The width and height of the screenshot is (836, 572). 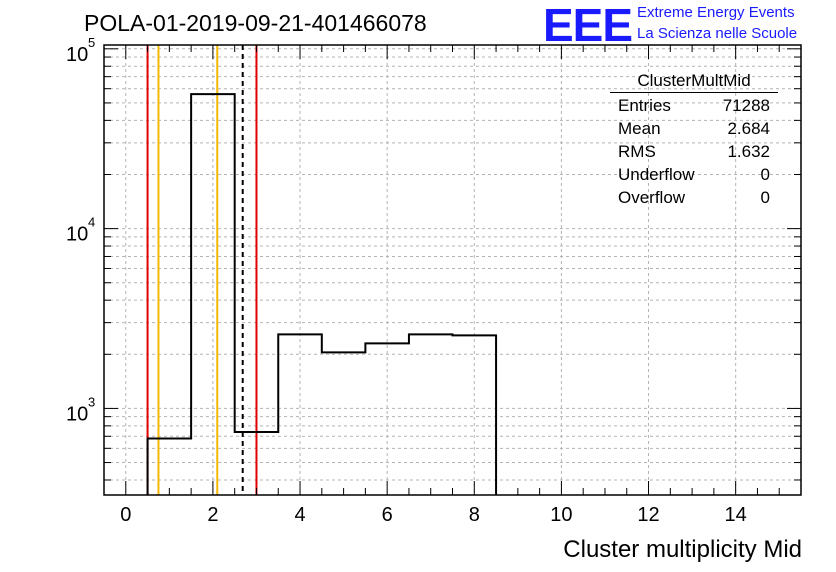 What do you see at coordinates (717, 33) in the screenshot?
I see `logo-subtitle-line2: La Scienza nelle Scuole` at bounding box center [717, 33].